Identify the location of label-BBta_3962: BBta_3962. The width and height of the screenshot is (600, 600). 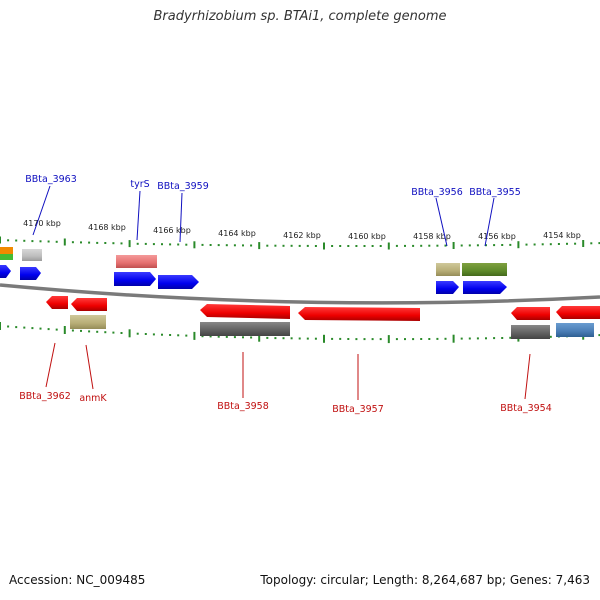
(45, 396).